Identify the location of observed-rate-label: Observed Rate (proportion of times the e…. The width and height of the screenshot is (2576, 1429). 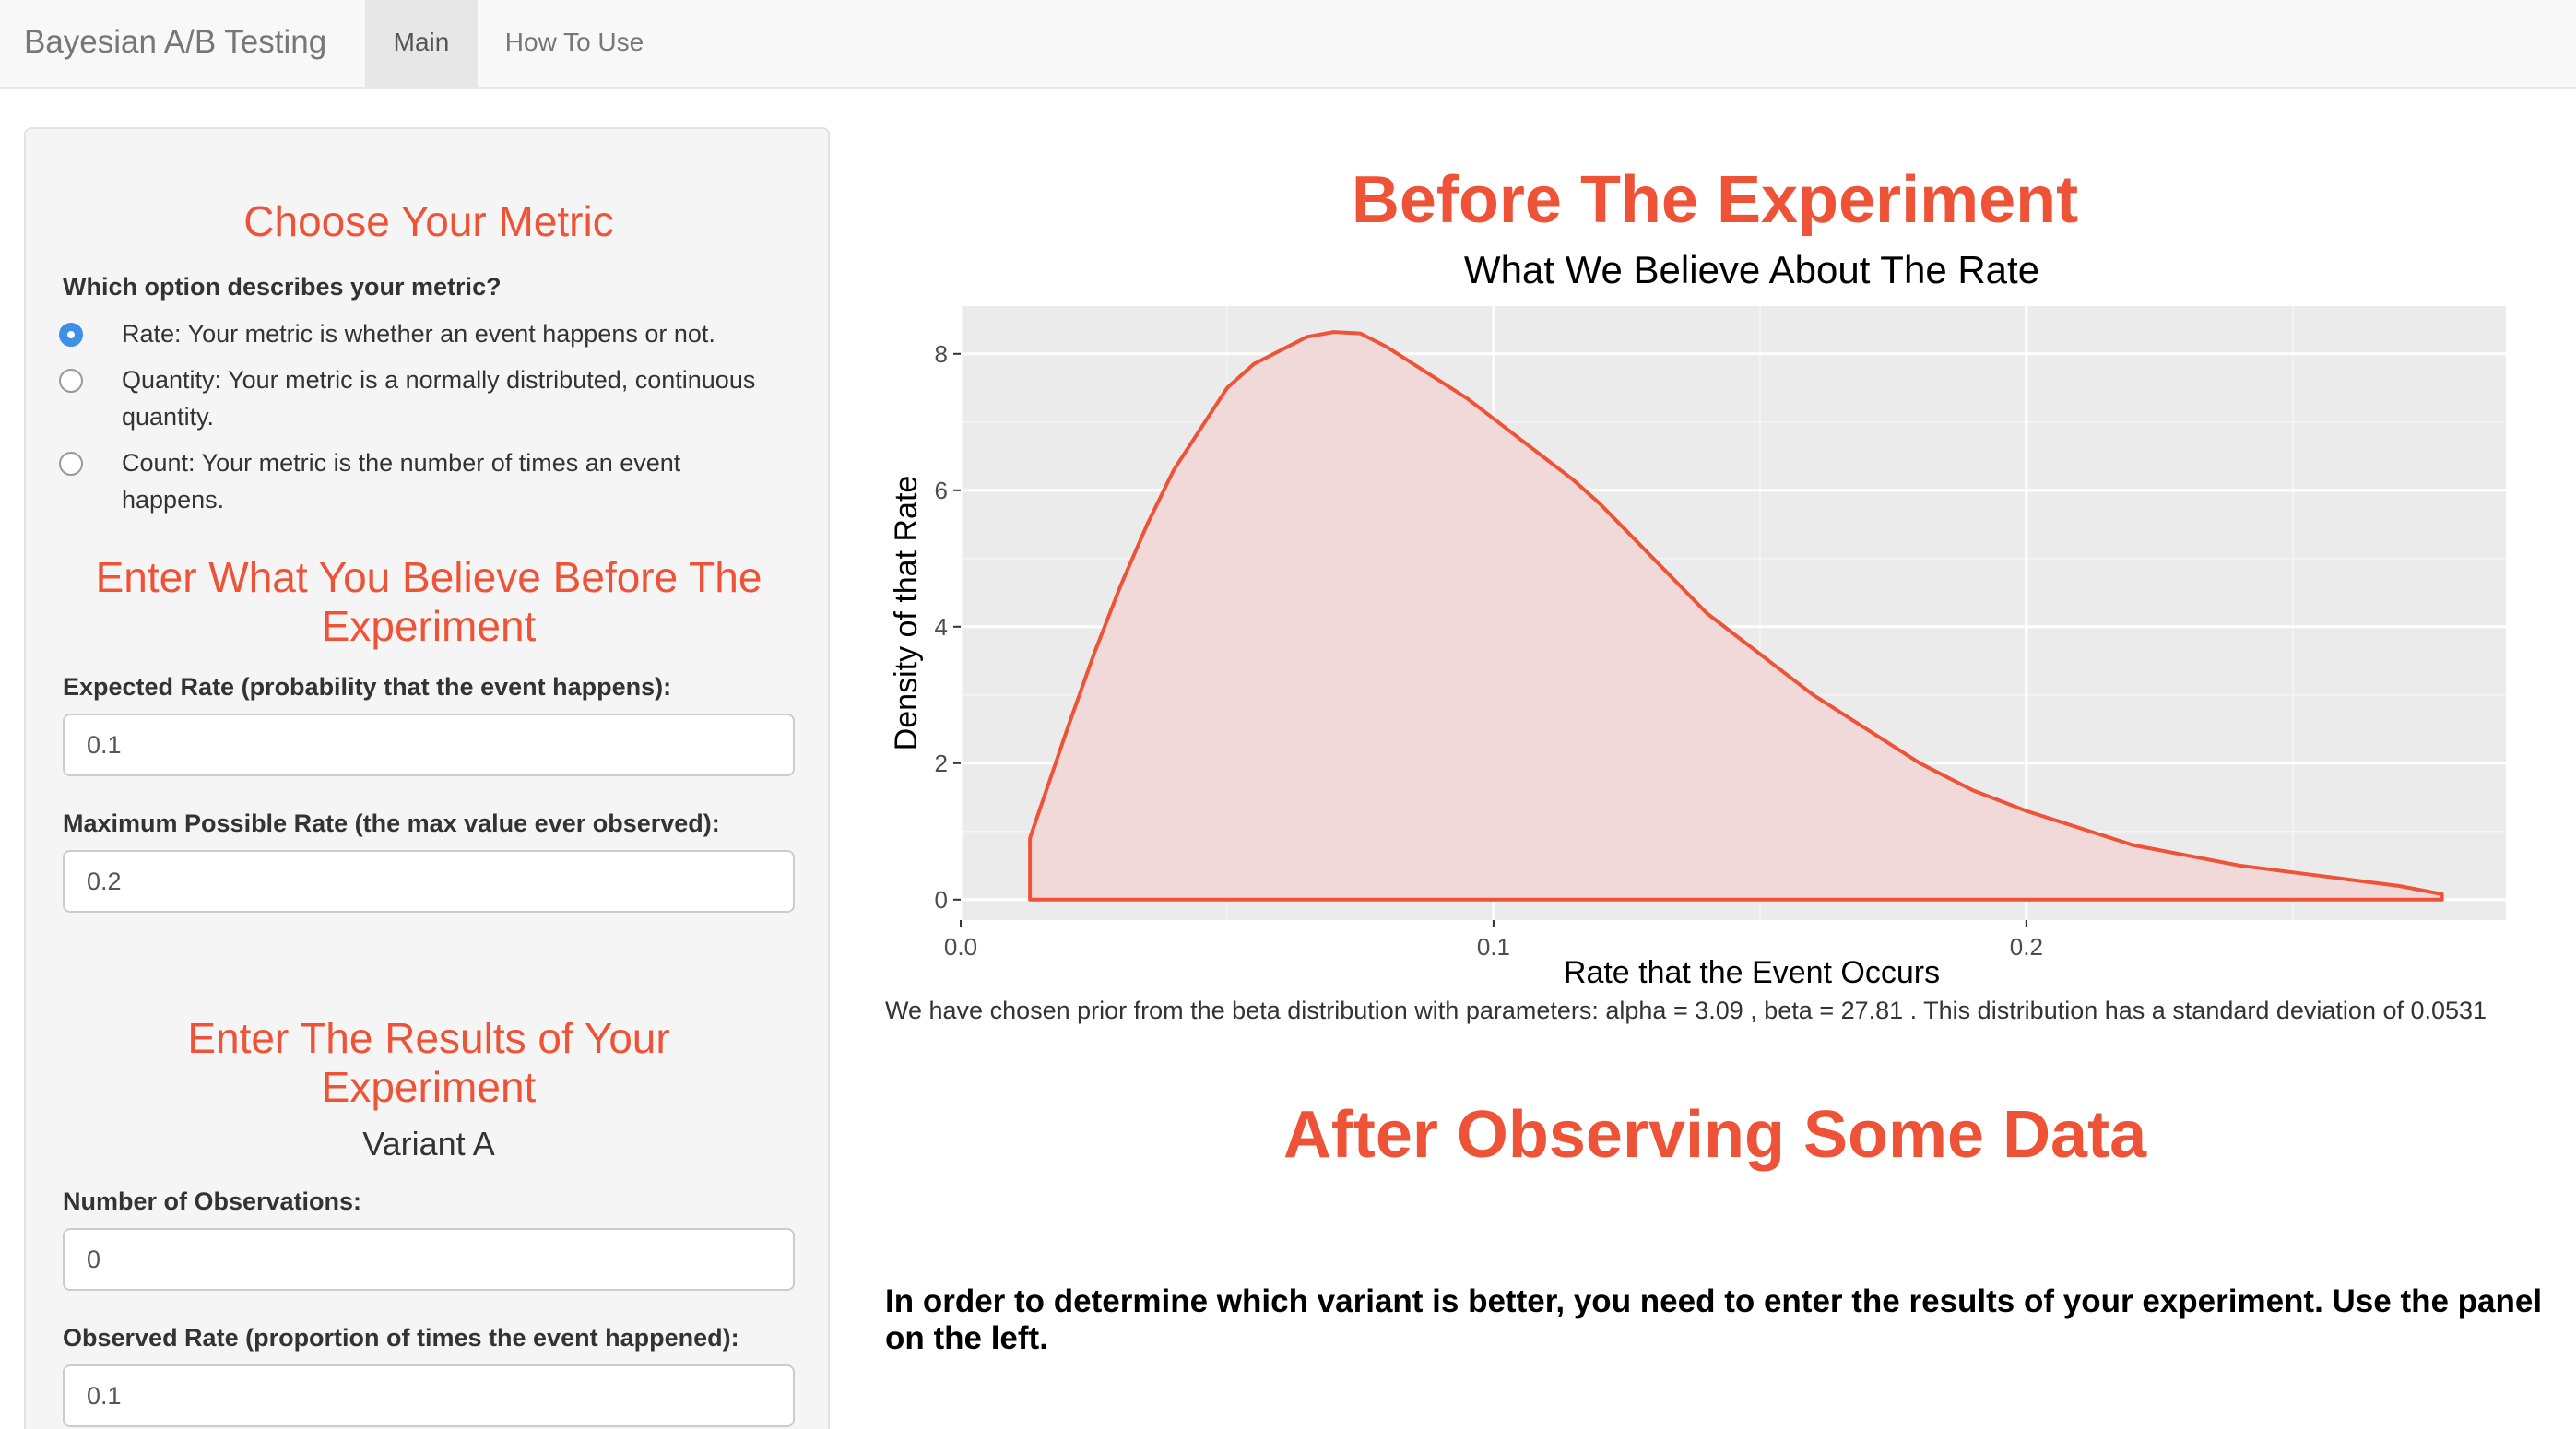
(401, 1338).